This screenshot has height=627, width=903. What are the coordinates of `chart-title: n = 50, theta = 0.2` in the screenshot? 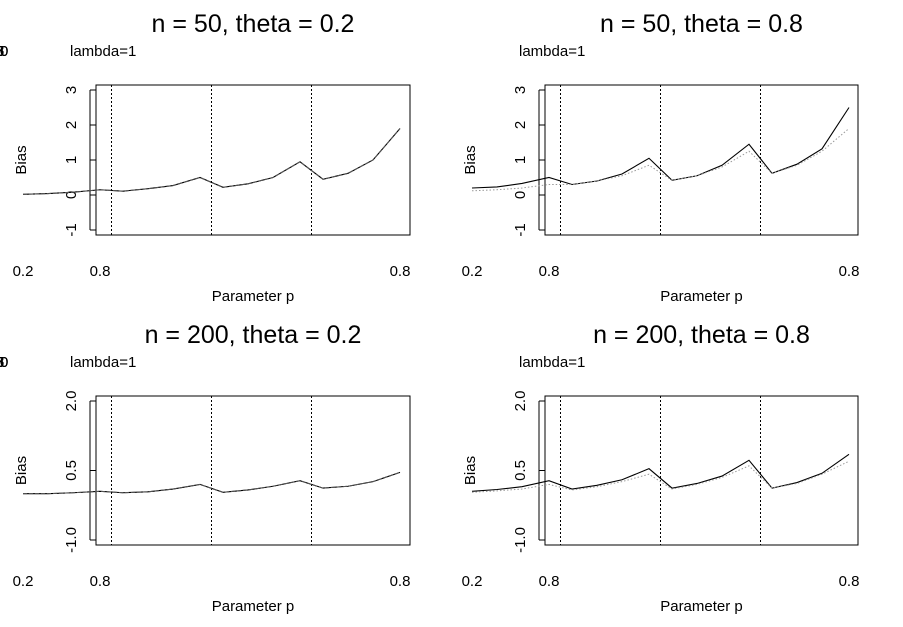 It's located at (253, 24).